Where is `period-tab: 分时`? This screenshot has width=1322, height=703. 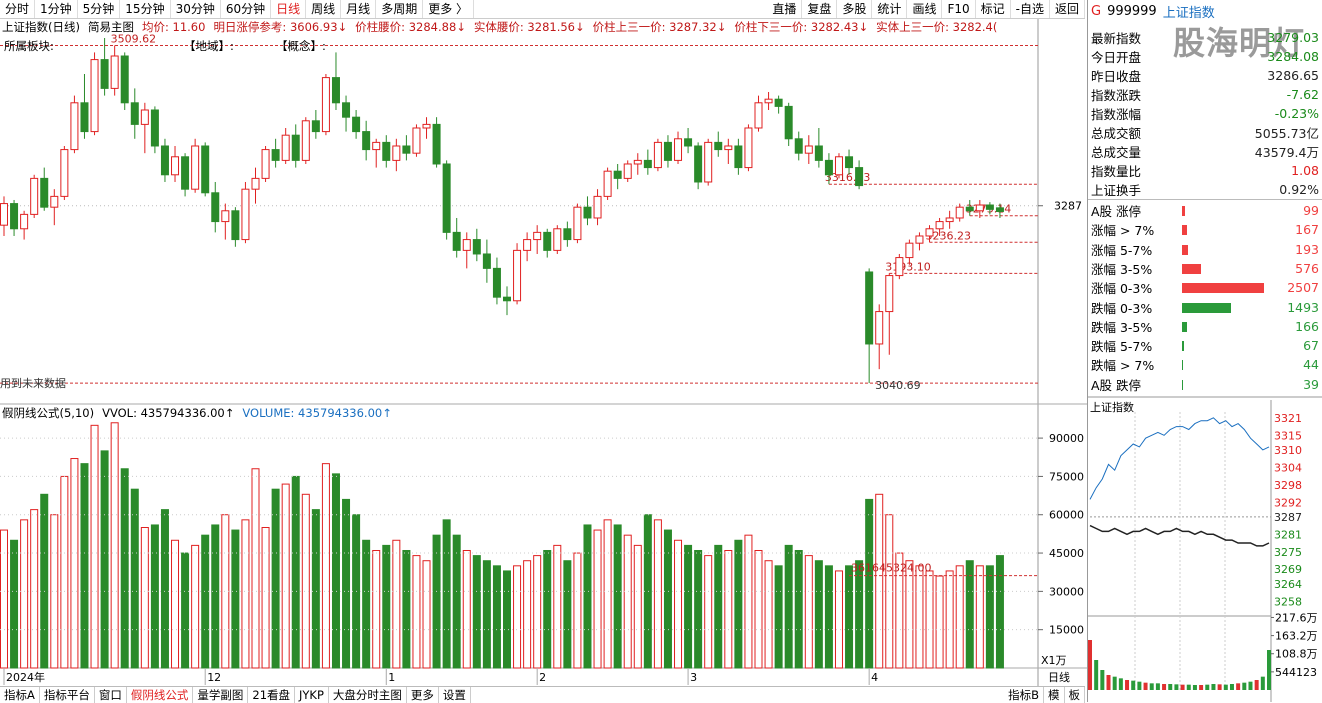
period-tab: 分时 is located at coordinates (18, 9).